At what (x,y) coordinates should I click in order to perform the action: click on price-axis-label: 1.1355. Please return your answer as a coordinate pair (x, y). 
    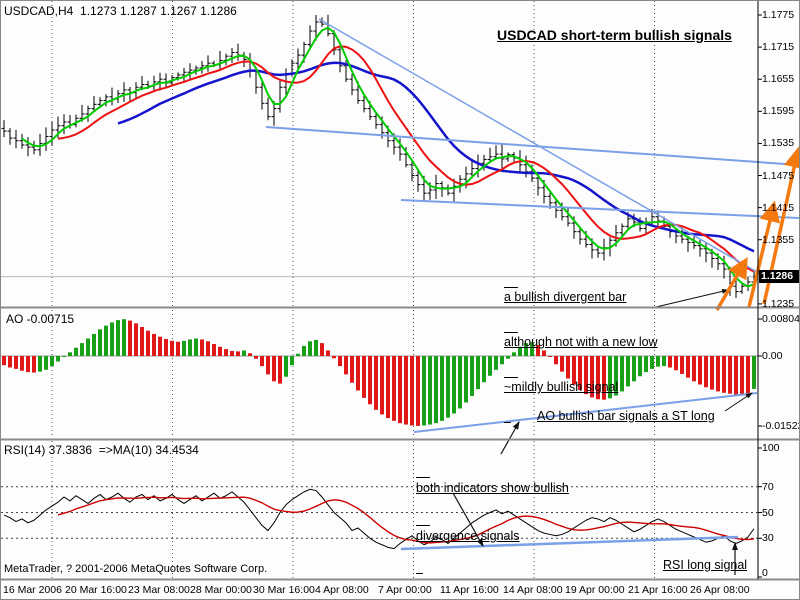
    Looking at the image, I should click on (778, 240).